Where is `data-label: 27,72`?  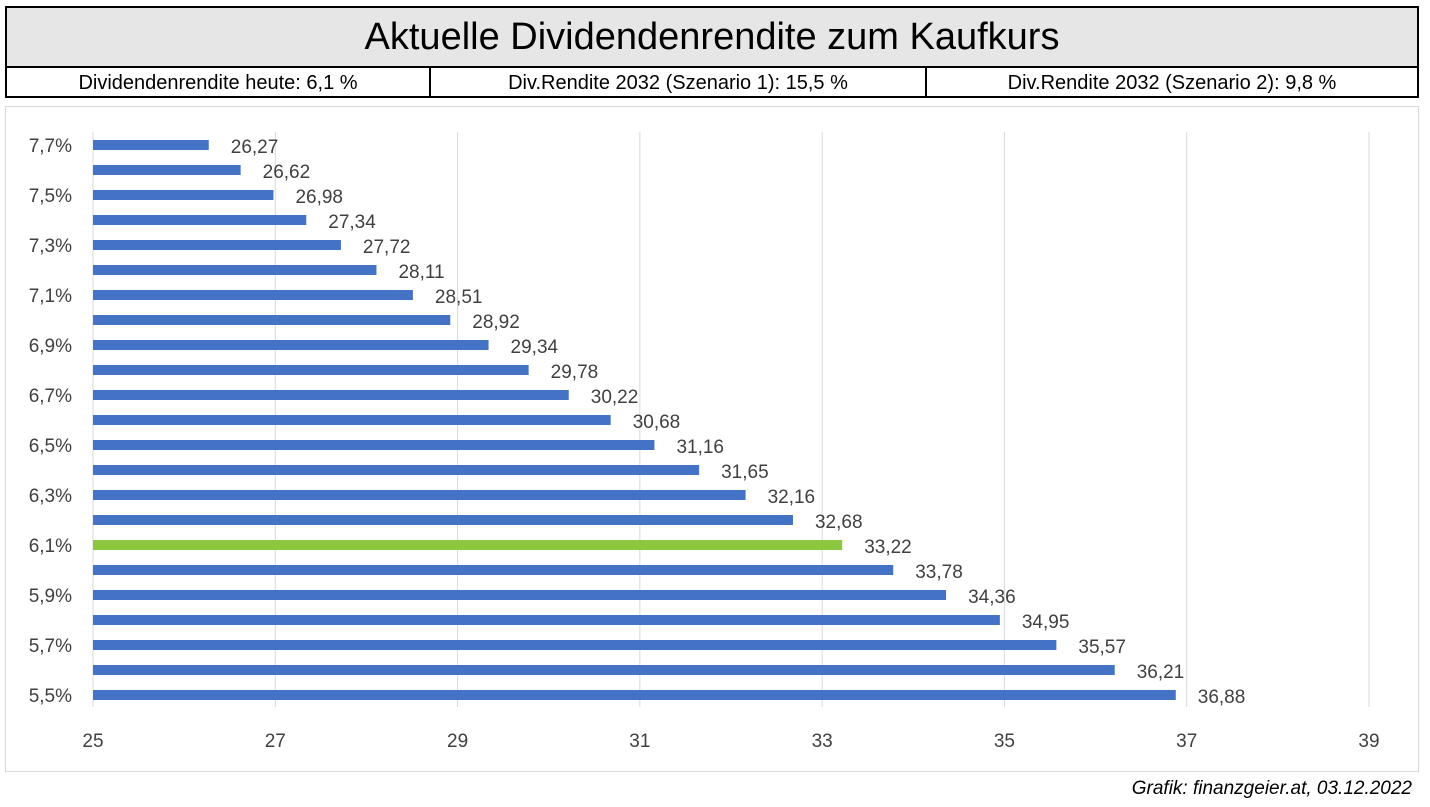 data-label: 27,72 is located at coordinates (387, 247).